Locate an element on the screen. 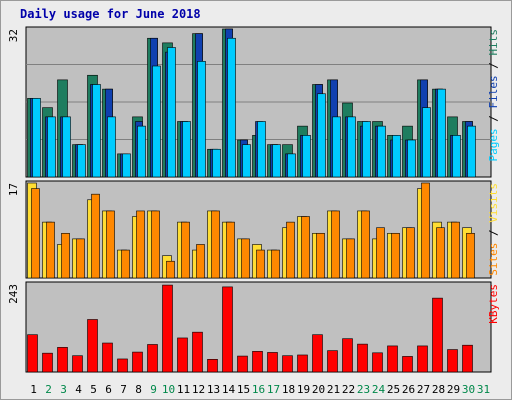  x-tick-day-17: 17 is located at coordinates (273, 389).